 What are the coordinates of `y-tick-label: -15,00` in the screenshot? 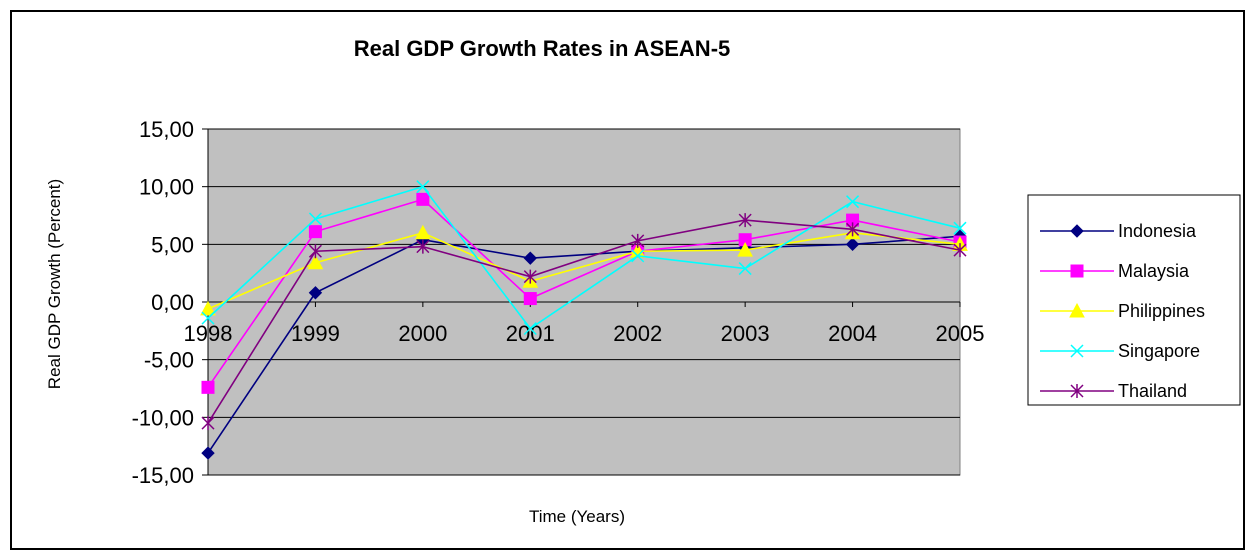 It's located at (163, 475).